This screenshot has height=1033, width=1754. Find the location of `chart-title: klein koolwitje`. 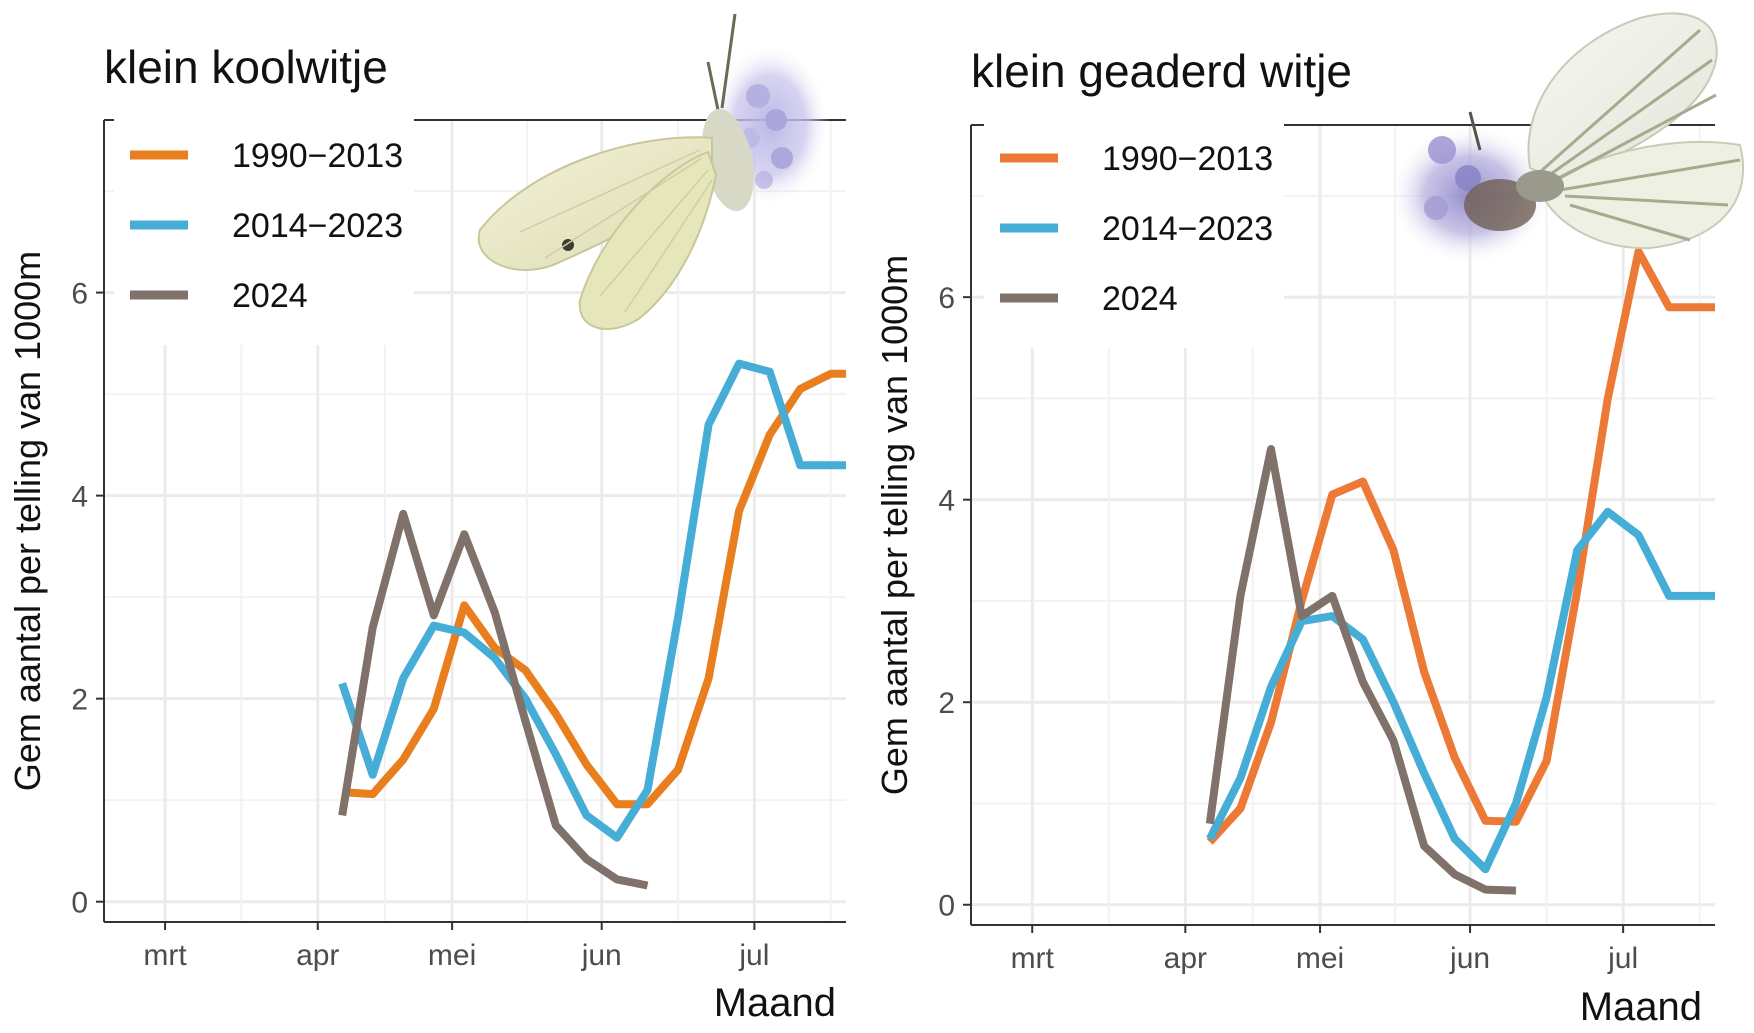

chart-title: klein koolwitje is located at coordinates (246, 67).